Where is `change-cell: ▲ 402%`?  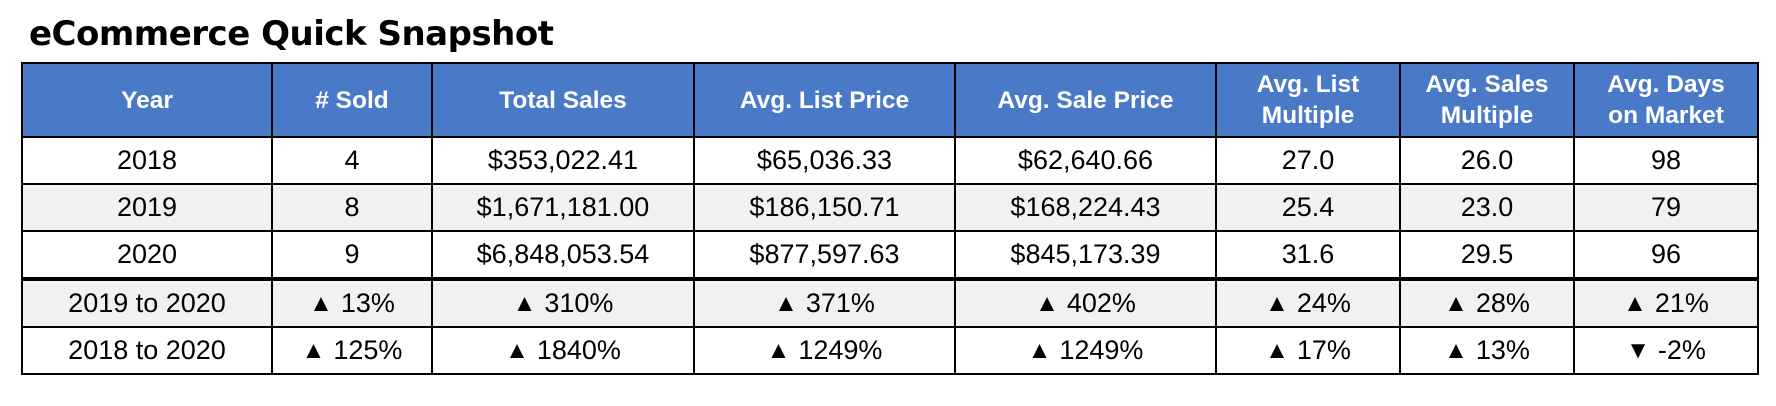 change-cell: ▲ 402% is located at coordinates (1085, 302).